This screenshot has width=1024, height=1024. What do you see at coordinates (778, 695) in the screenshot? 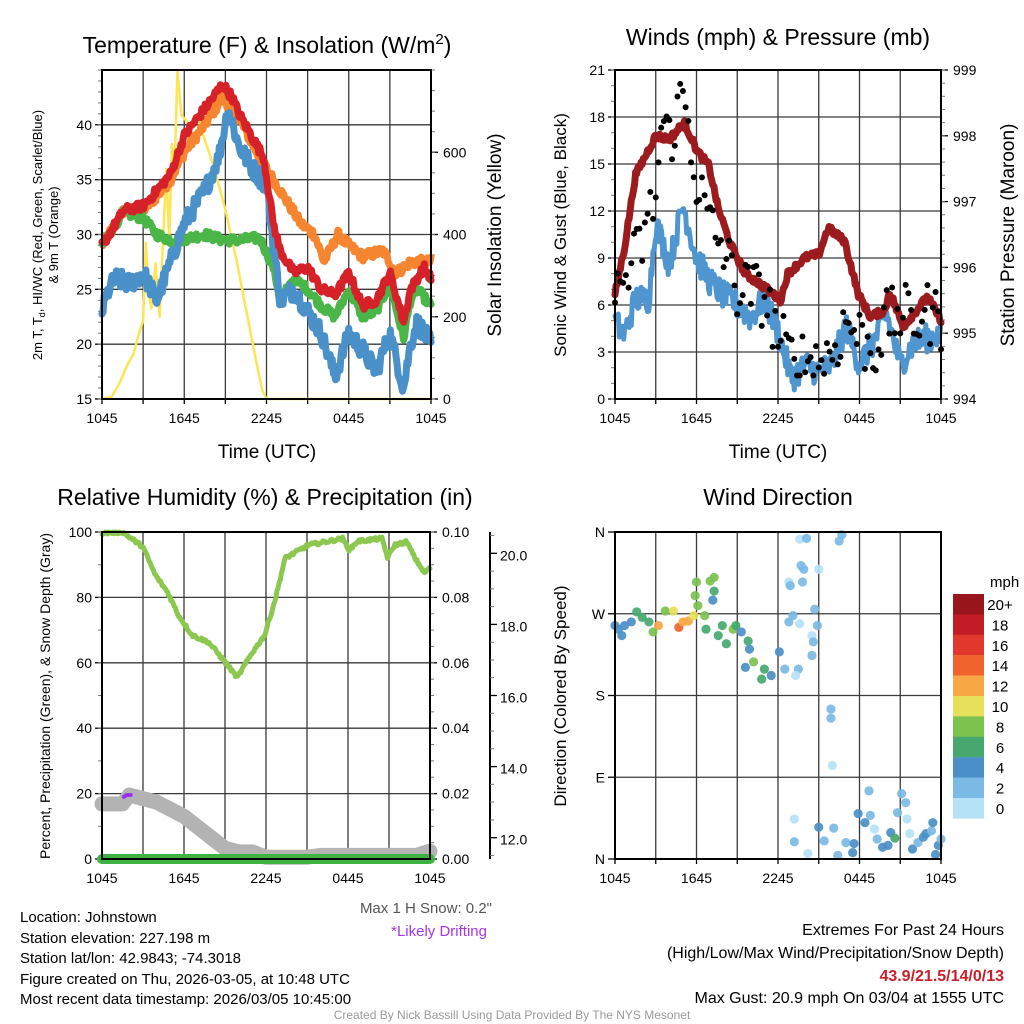
I see `plot-frame` at bounding box center [778, 695].